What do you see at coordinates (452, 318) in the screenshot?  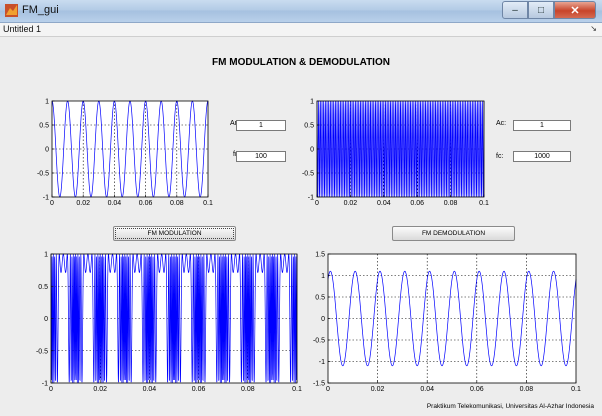 I see `series-line` at bounding box center [452, 318].